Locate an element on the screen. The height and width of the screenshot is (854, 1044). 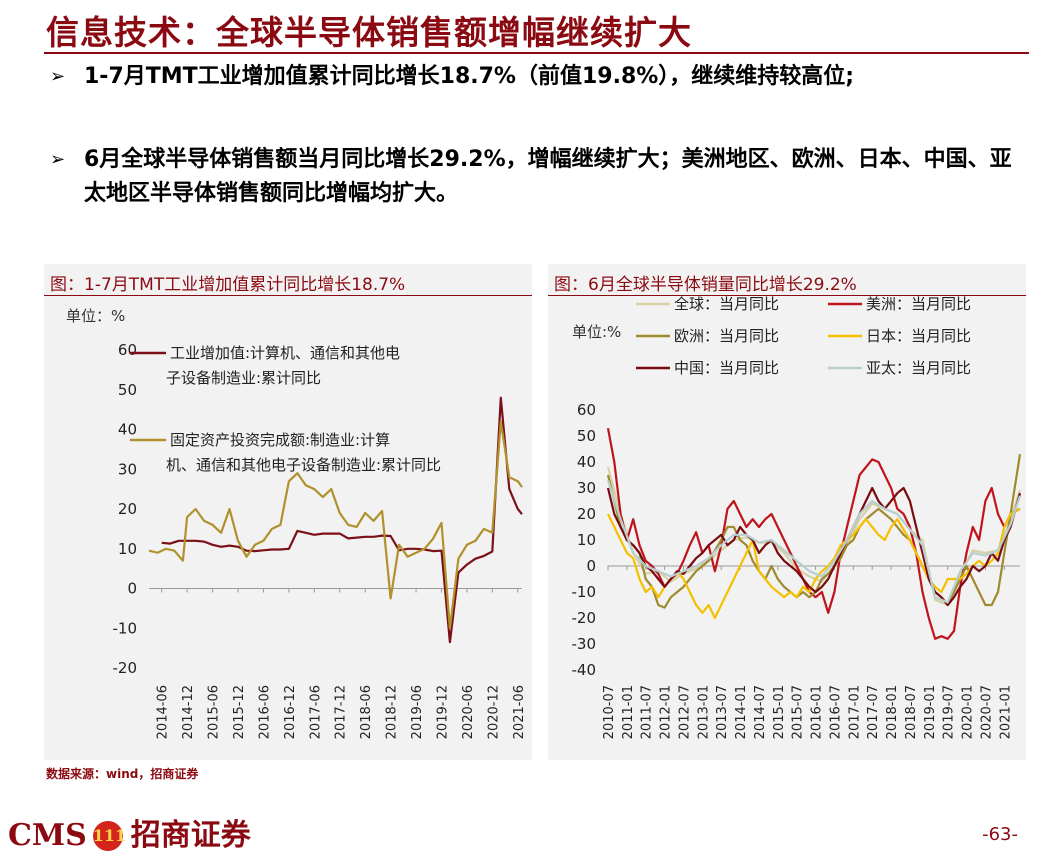
x-tick-label: 2018-12 is located at coordinates (392, 712).